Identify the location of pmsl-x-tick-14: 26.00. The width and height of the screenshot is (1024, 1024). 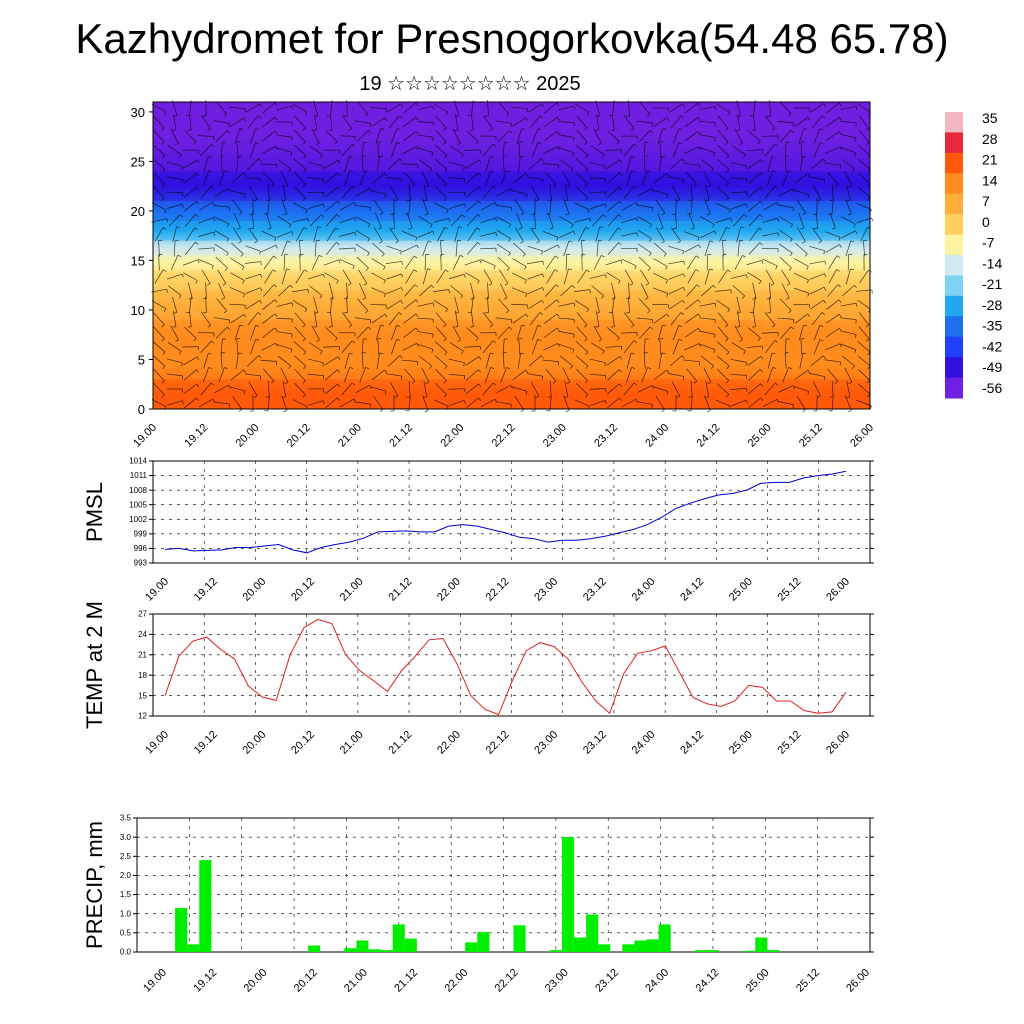
(838, 590).